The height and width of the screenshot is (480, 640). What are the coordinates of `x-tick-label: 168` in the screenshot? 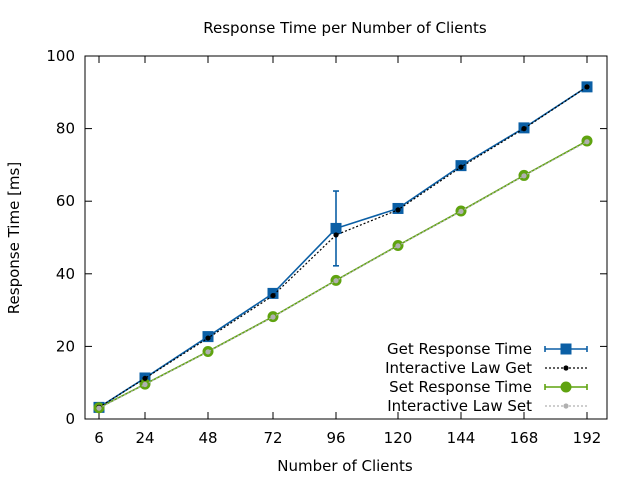 It's located at (524, 438).